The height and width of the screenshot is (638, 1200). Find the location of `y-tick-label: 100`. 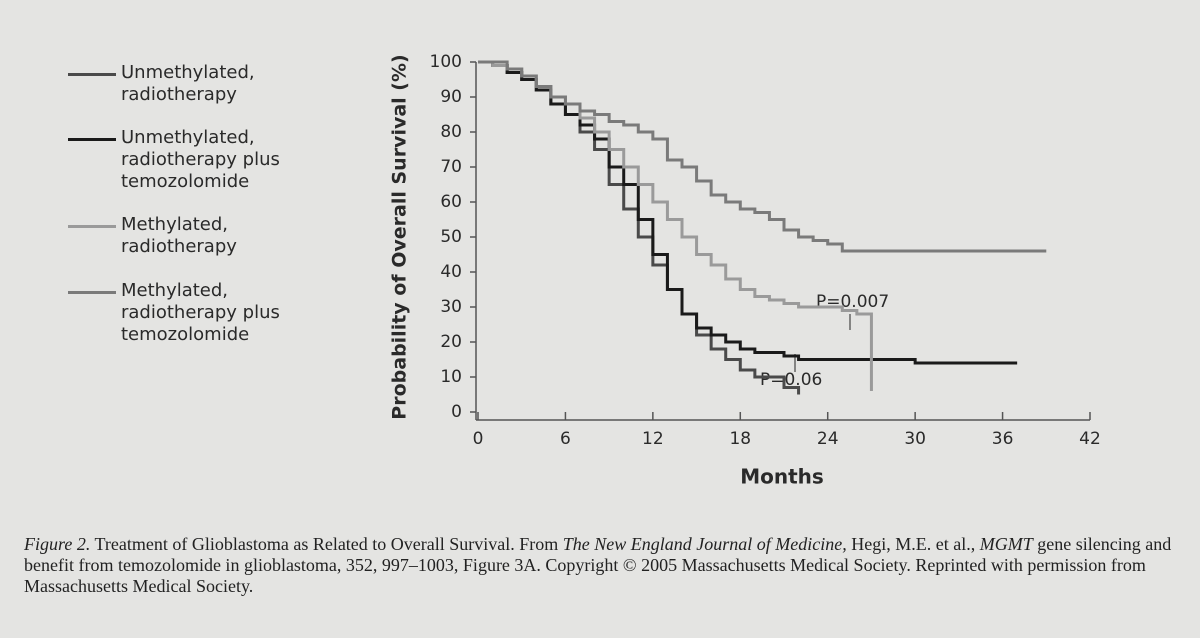

y-tick-label: 100 is located at coordinates (446, 62).